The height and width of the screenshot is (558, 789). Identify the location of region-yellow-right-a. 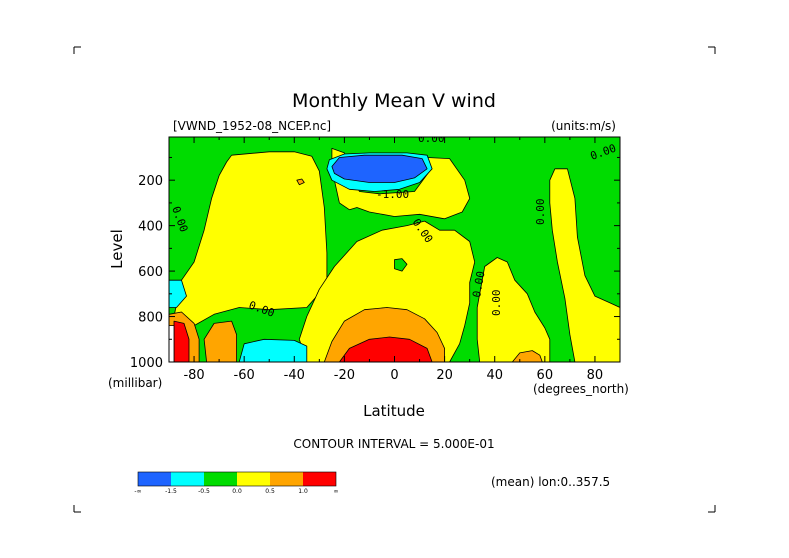
(513, 309).